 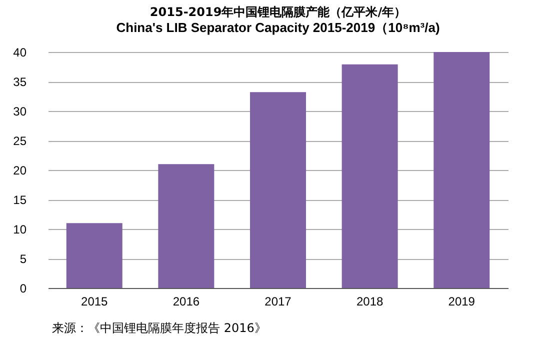 What do you see at coordinates (94, 301) in the screenshot?
I see `x-tick-label: 2015` at bounding box center [94, 301].